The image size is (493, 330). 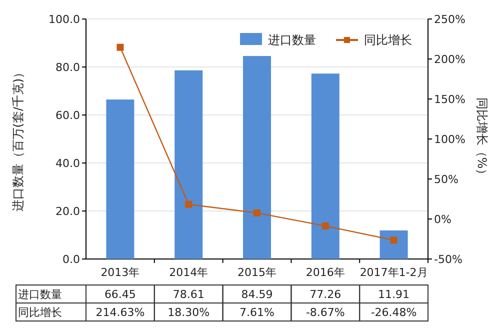 I want to click on x-tick-label: 2013年, so click(x=120, y=272).